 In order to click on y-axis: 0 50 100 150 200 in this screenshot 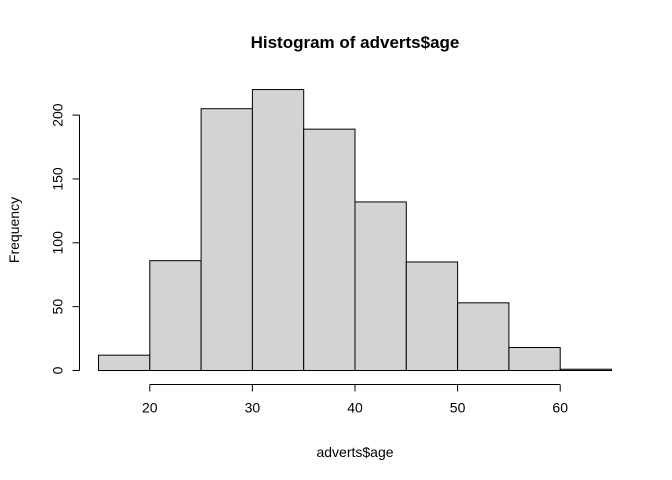, I will do `click(65, 238)`.